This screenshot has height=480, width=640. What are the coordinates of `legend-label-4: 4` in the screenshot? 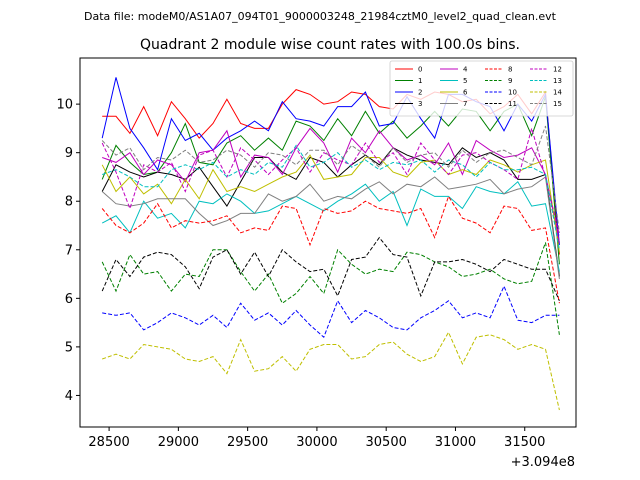 It's located at (465, 70).